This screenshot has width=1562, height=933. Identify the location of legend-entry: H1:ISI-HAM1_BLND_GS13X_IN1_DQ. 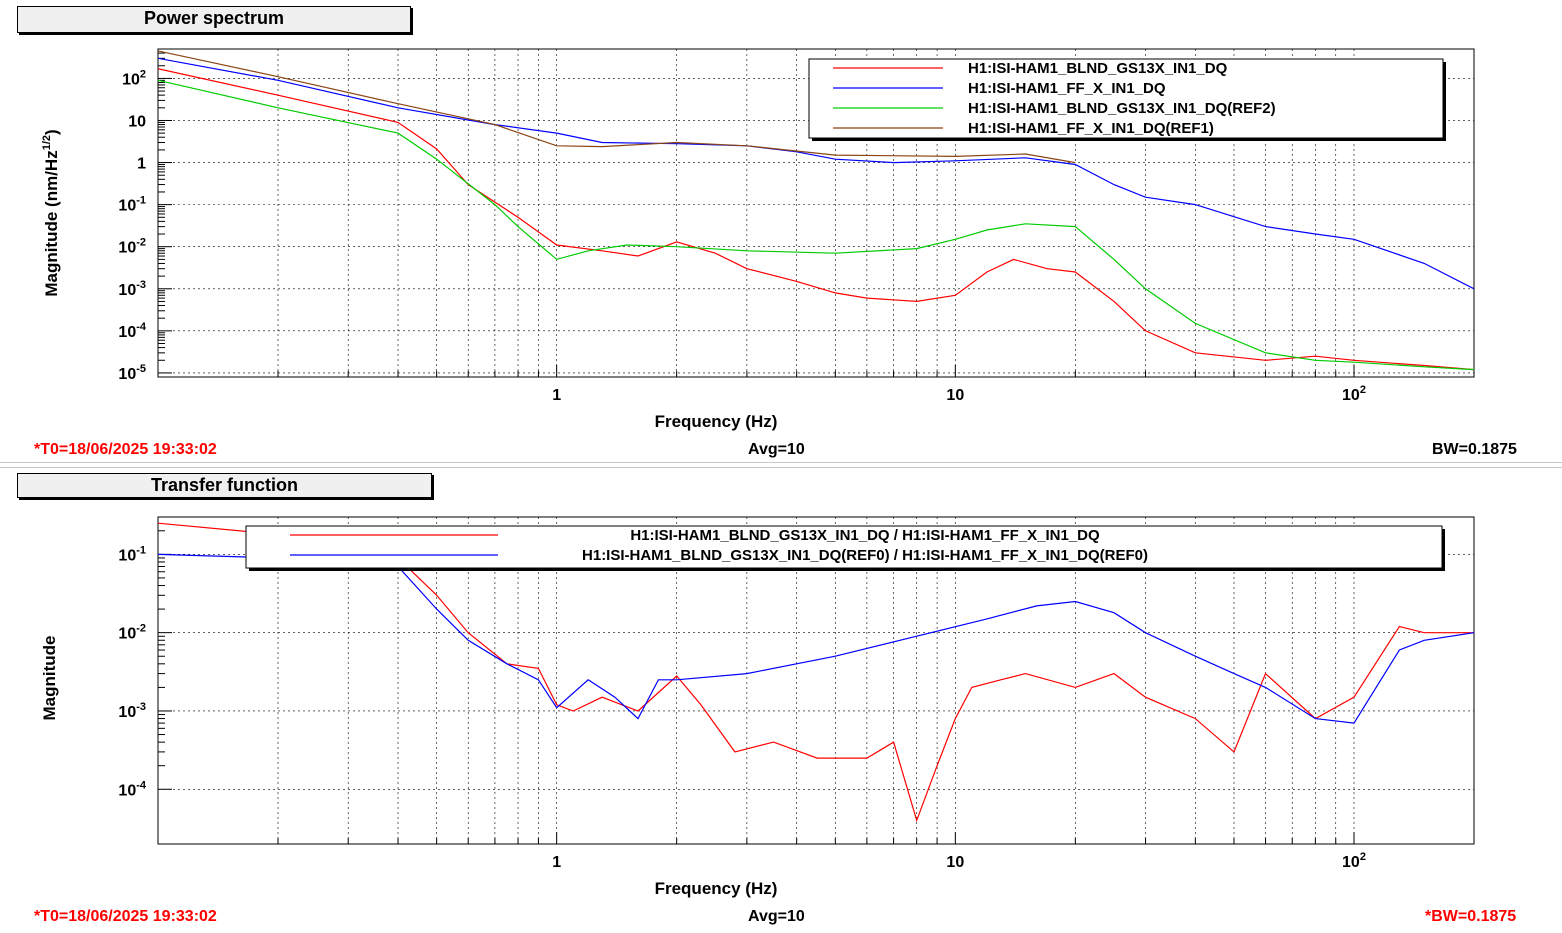
(1098, 68).